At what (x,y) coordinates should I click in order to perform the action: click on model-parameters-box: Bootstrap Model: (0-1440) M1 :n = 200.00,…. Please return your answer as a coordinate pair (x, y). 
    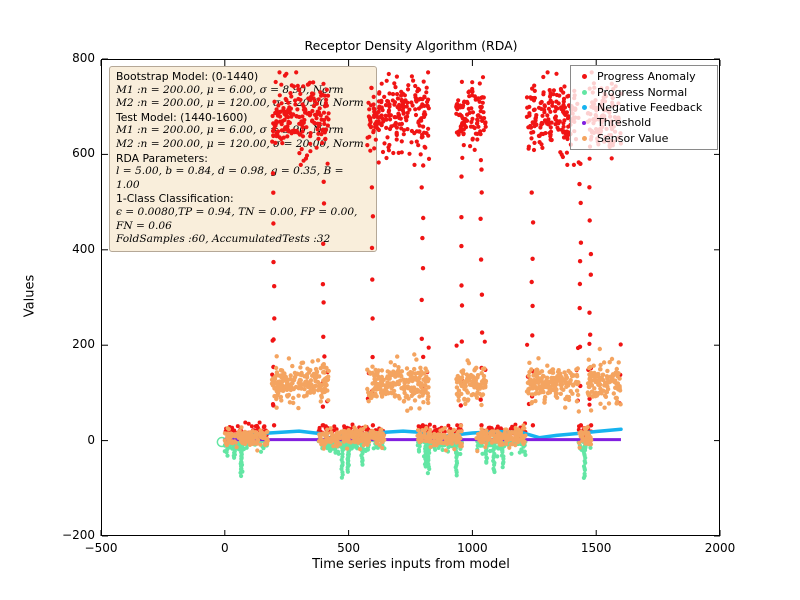
    Looking at the image, I should click on (243, 159).